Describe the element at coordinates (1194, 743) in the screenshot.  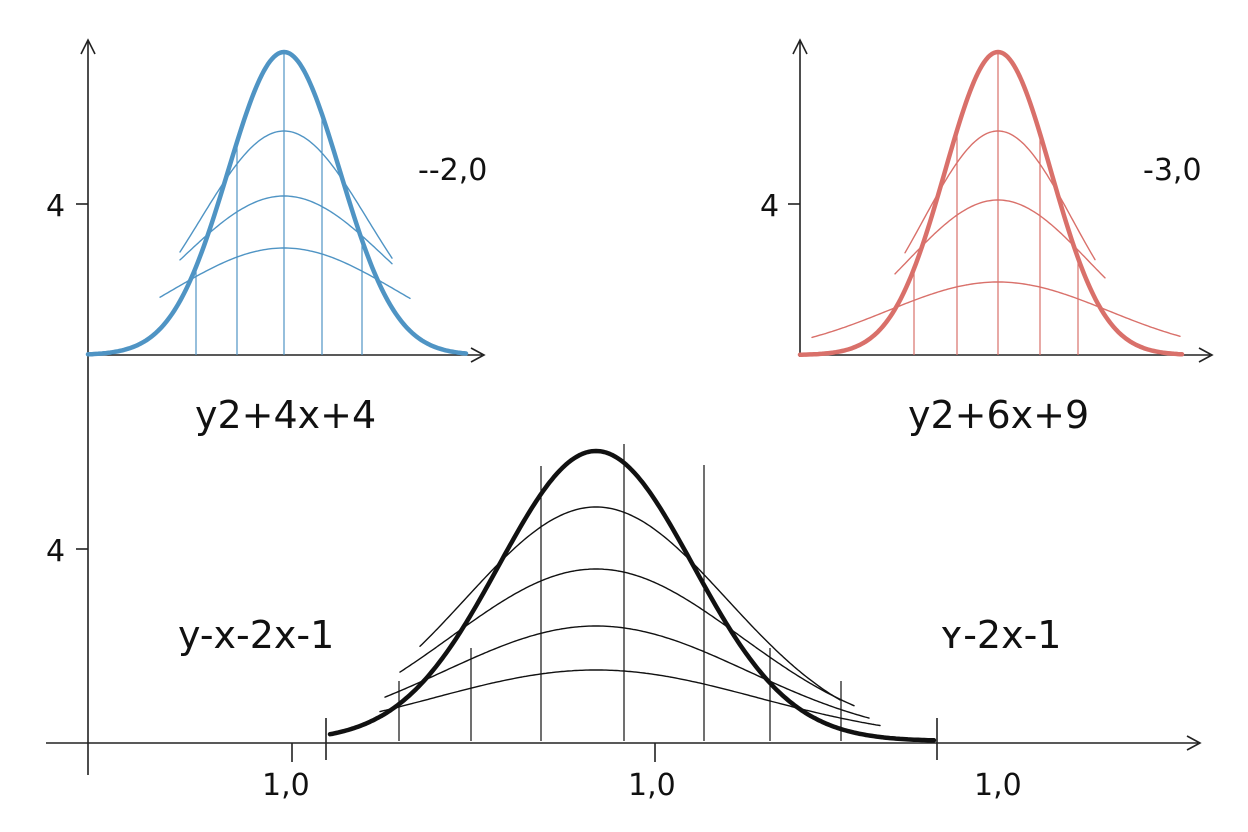
I see `panel-bottom-x-arrow` at that location.